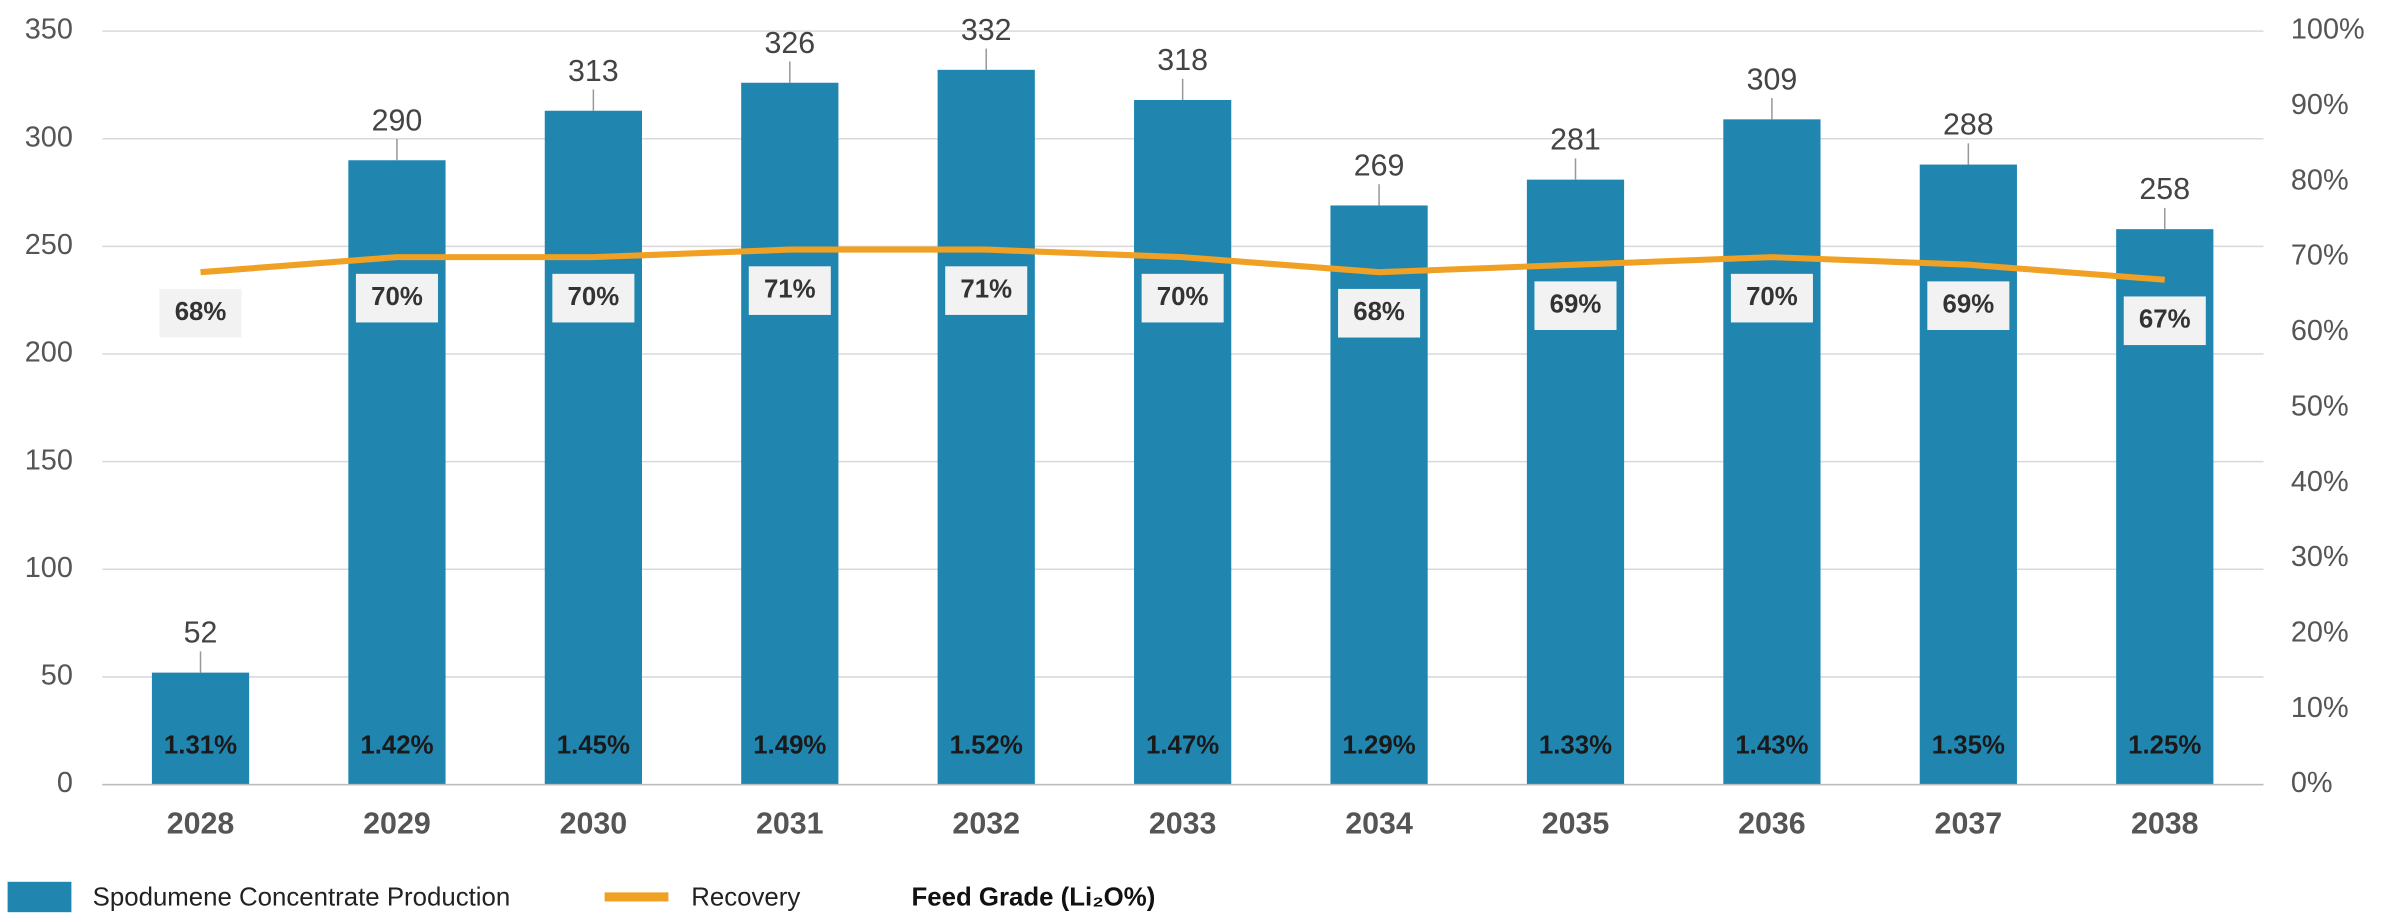 The width and height of the screenshot is (2382, 922). Describe the element at coordinates (1379, 824) in the screenshot. I see `x-tick-label: 2034` at that location.